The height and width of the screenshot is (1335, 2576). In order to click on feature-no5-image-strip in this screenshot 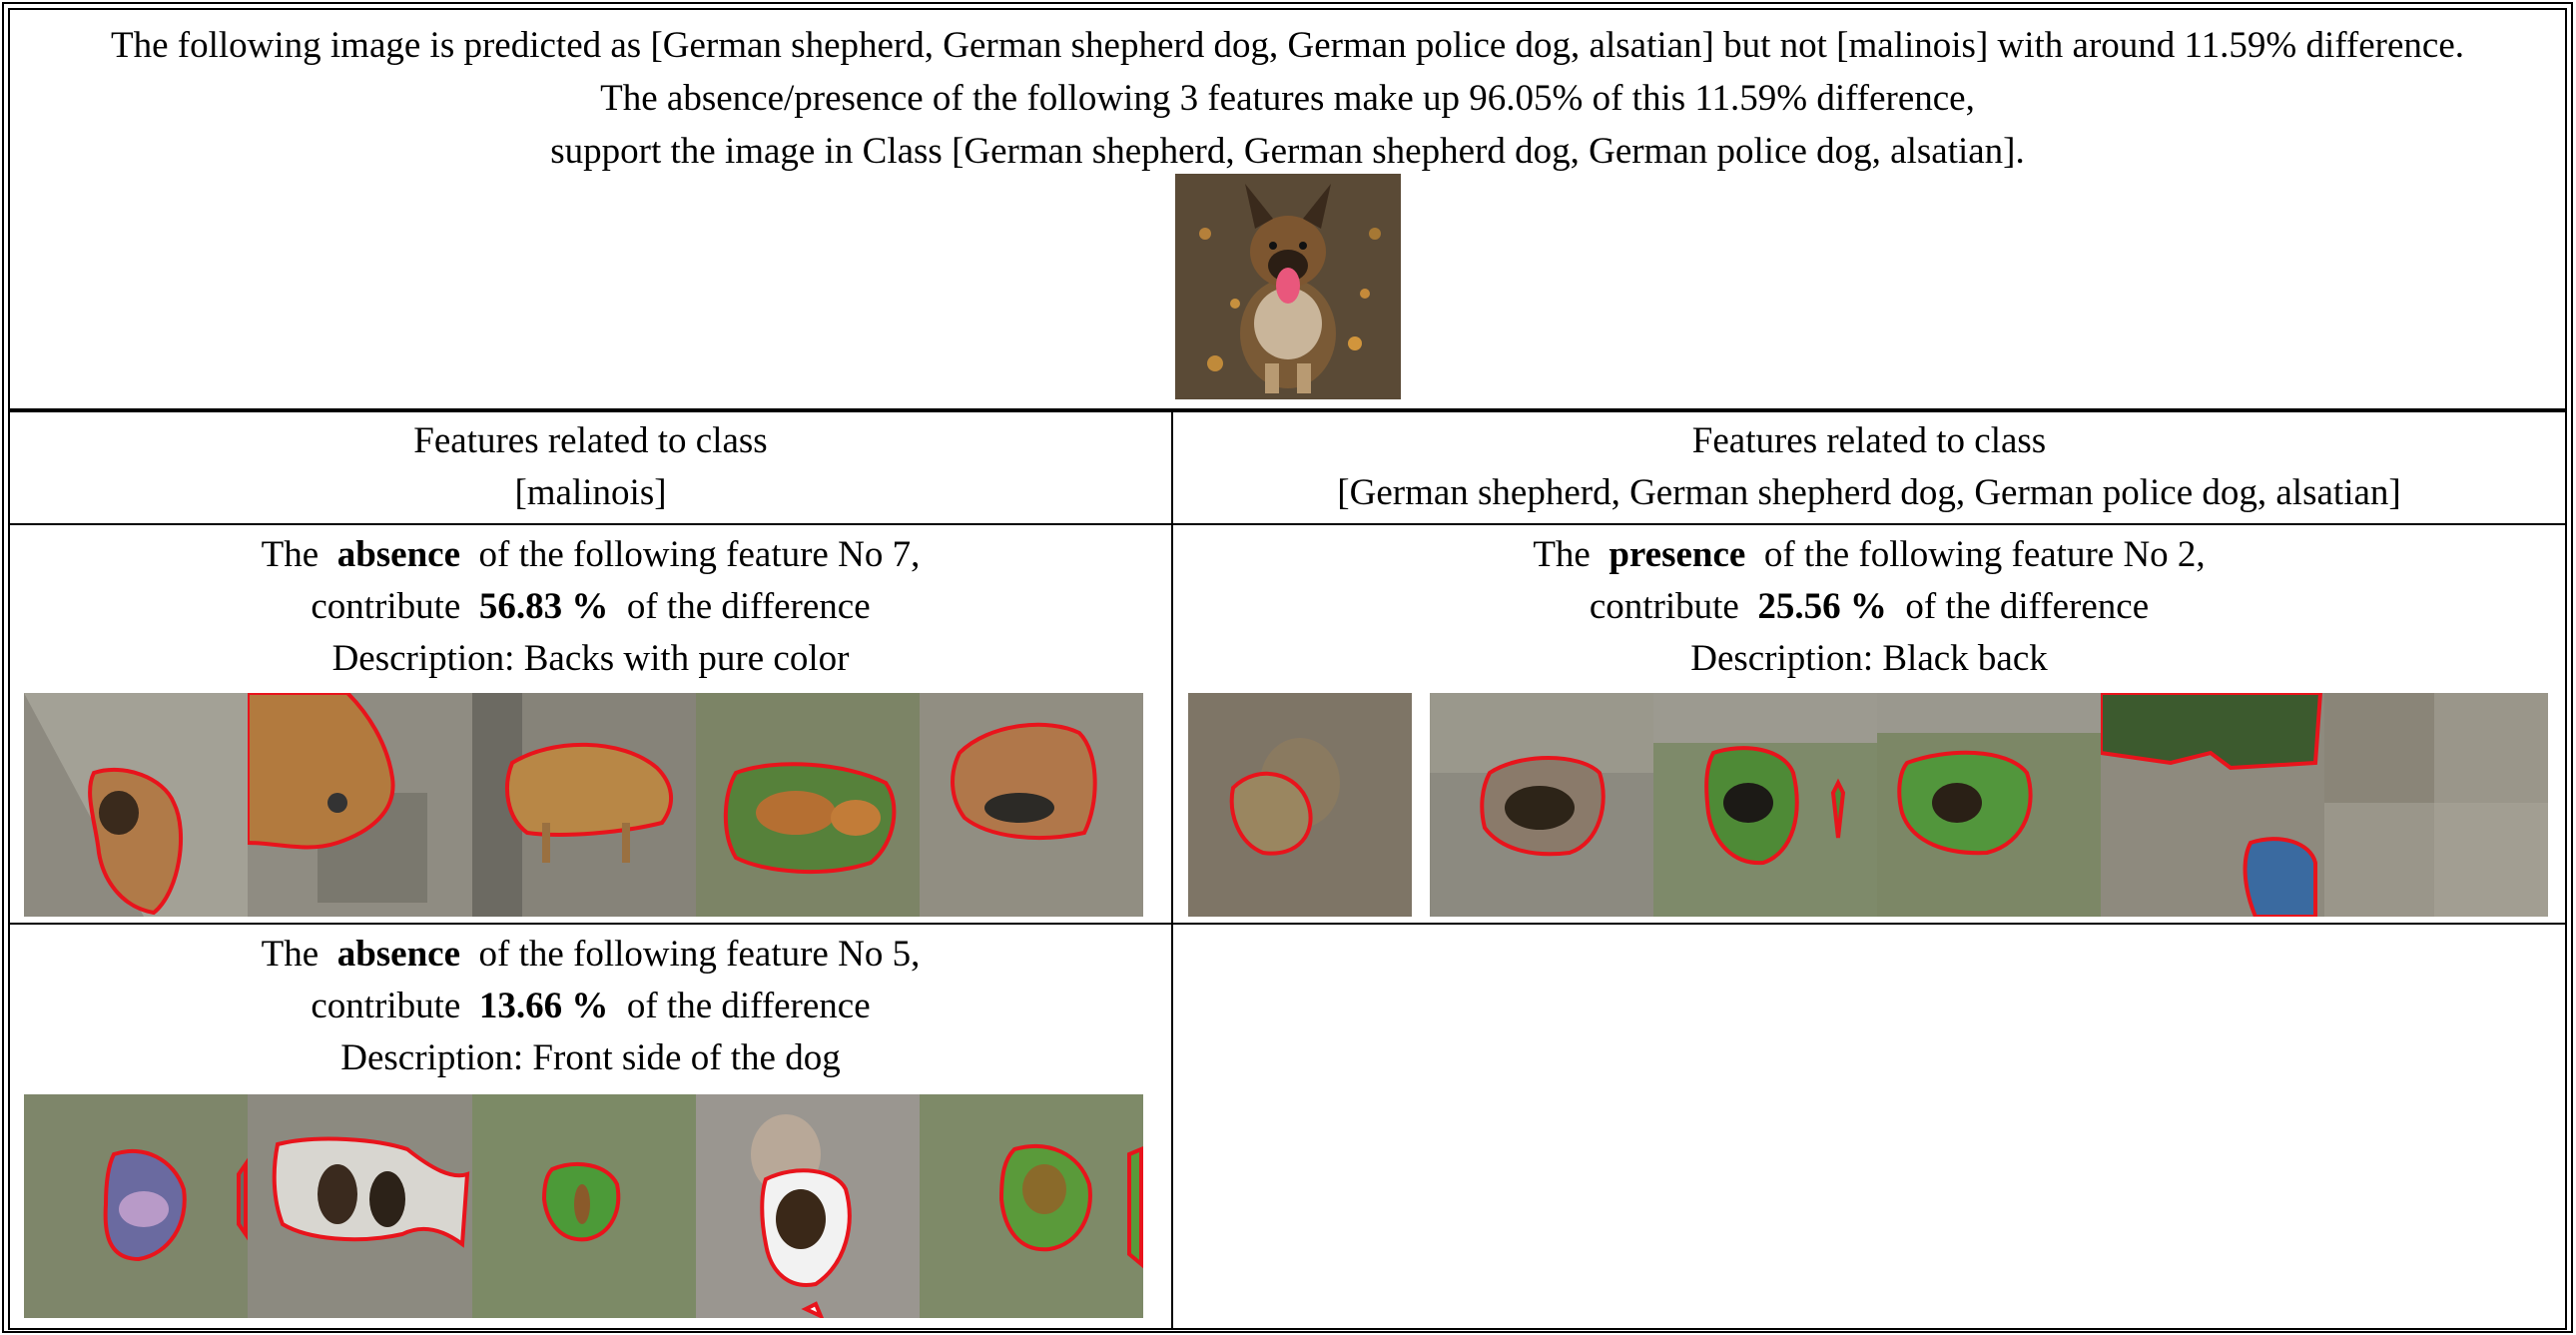, I will do `click(583, 1206)`.